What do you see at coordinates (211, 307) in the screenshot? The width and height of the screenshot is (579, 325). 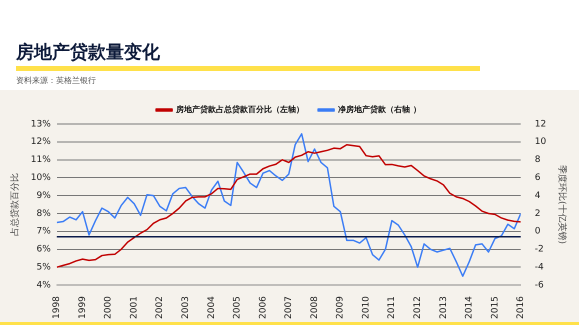 I see `x-tick-label: 2004` at bounding box center [211, 307].